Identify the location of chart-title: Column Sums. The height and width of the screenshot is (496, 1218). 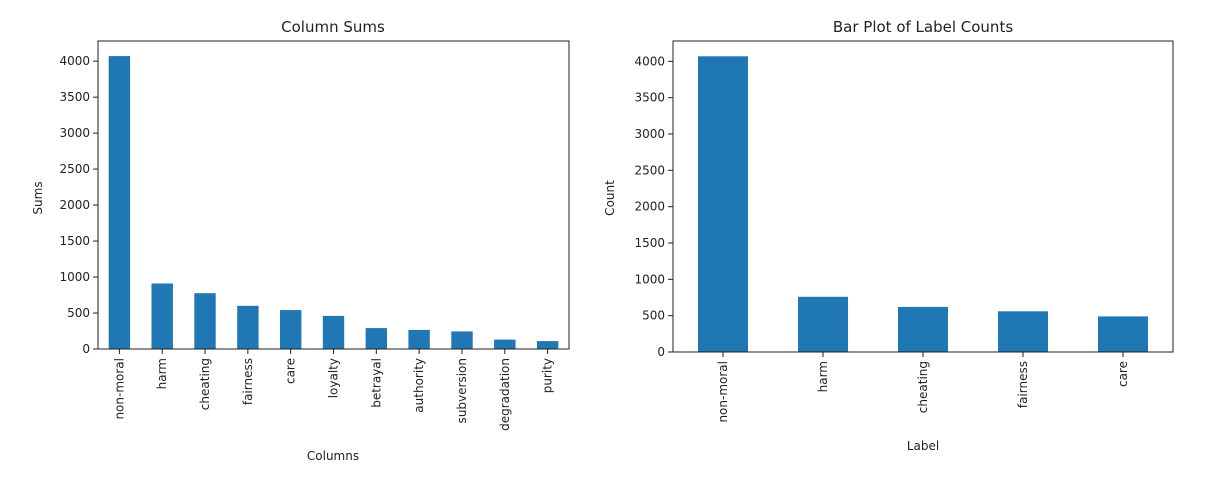
(333, 27).